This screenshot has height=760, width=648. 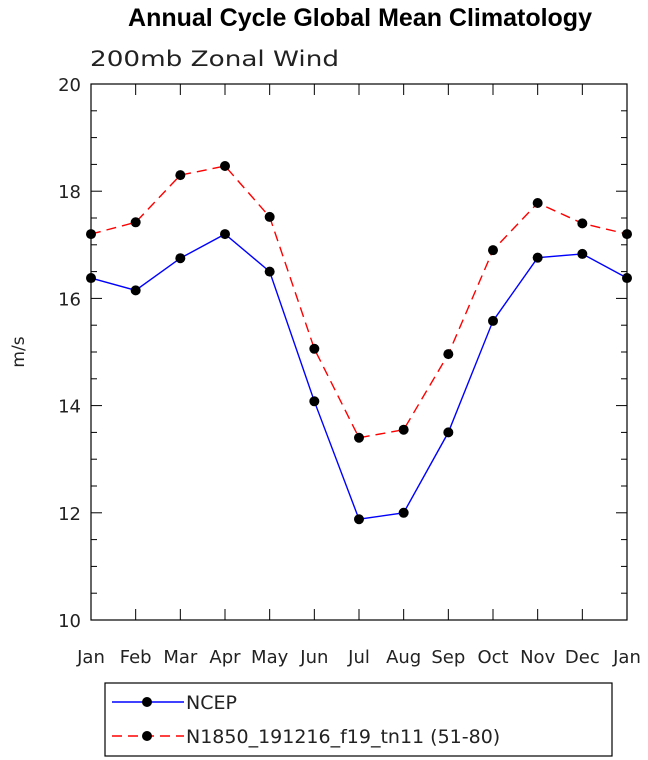 I want to click on y-tick-label: 16, so click(x=69, y=299).